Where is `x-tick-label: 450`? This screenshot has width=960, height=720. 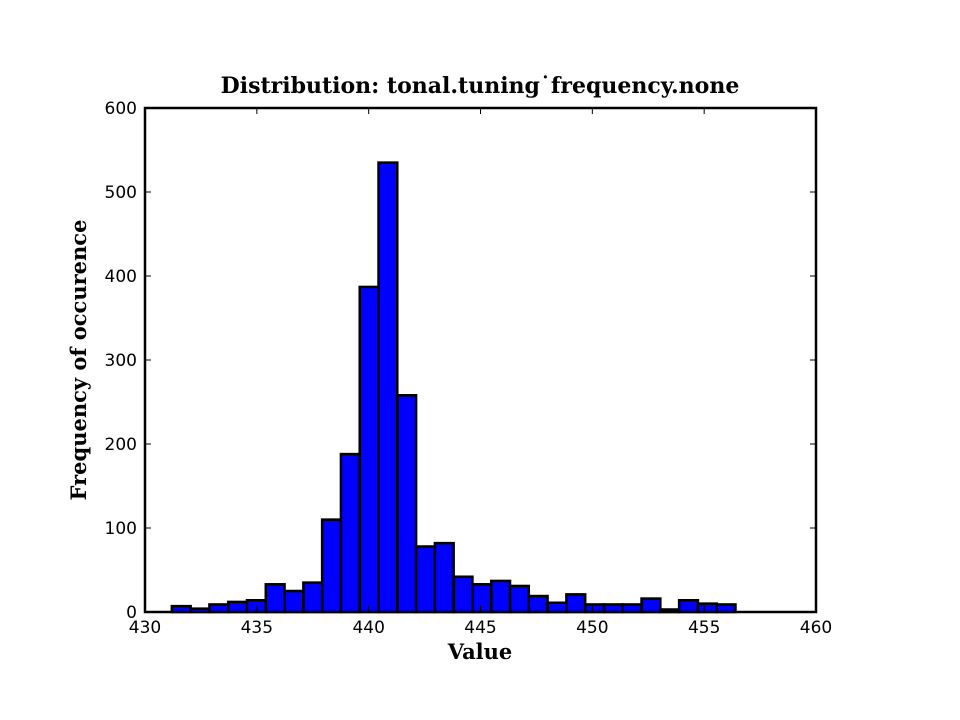
x-tick-label: 450 is located at coordinates (592, 628).